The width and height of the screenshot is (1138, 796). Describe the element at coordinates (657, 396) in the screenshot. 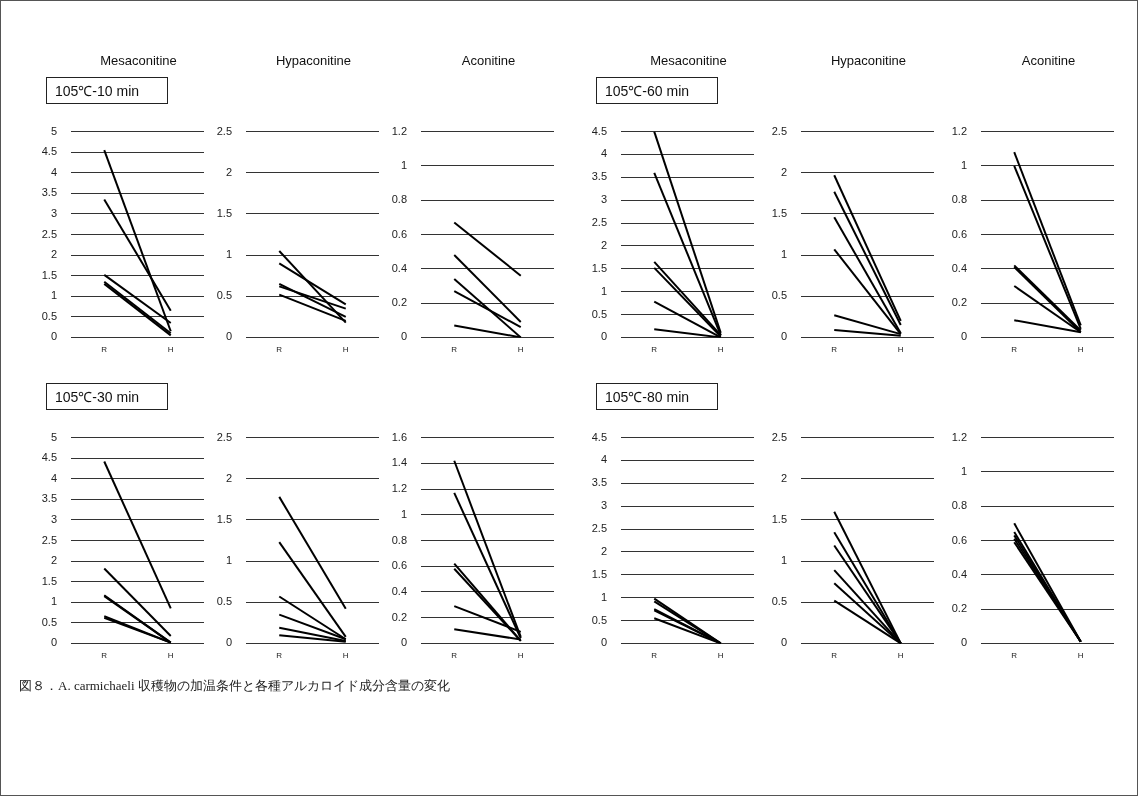

I see `chart-subtitle: 105℃-80 min` at that location.